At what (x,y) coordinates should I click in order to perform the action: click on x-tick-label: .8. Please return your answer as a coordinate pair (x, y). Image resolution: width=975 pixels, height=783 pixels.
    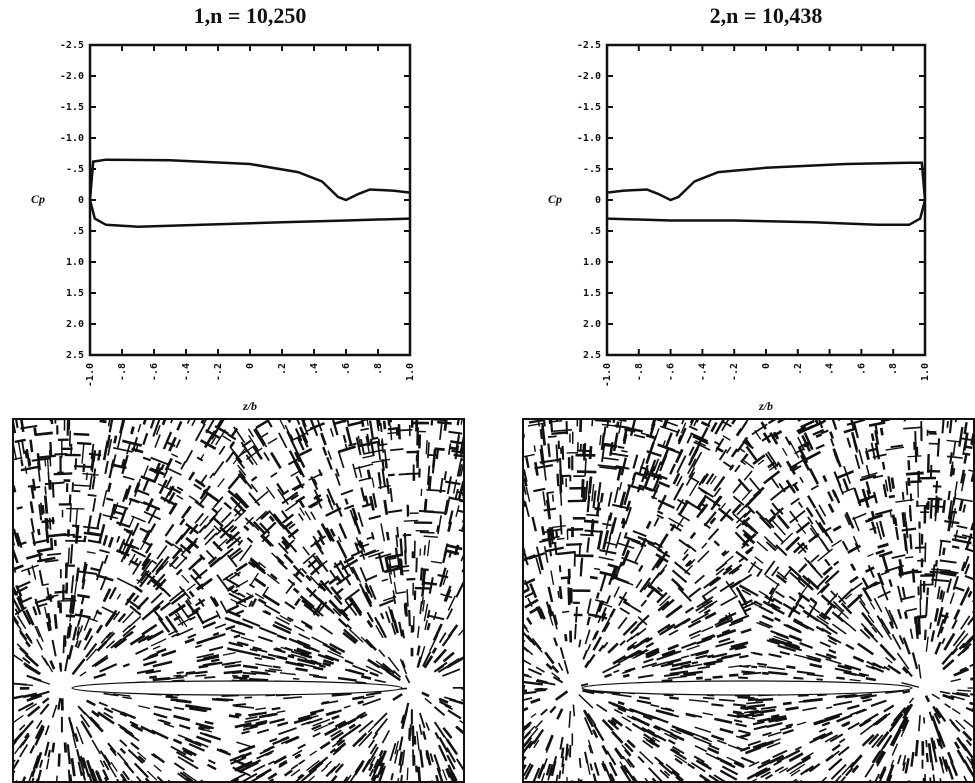
    Looking at the image, I should click on (893, 369).